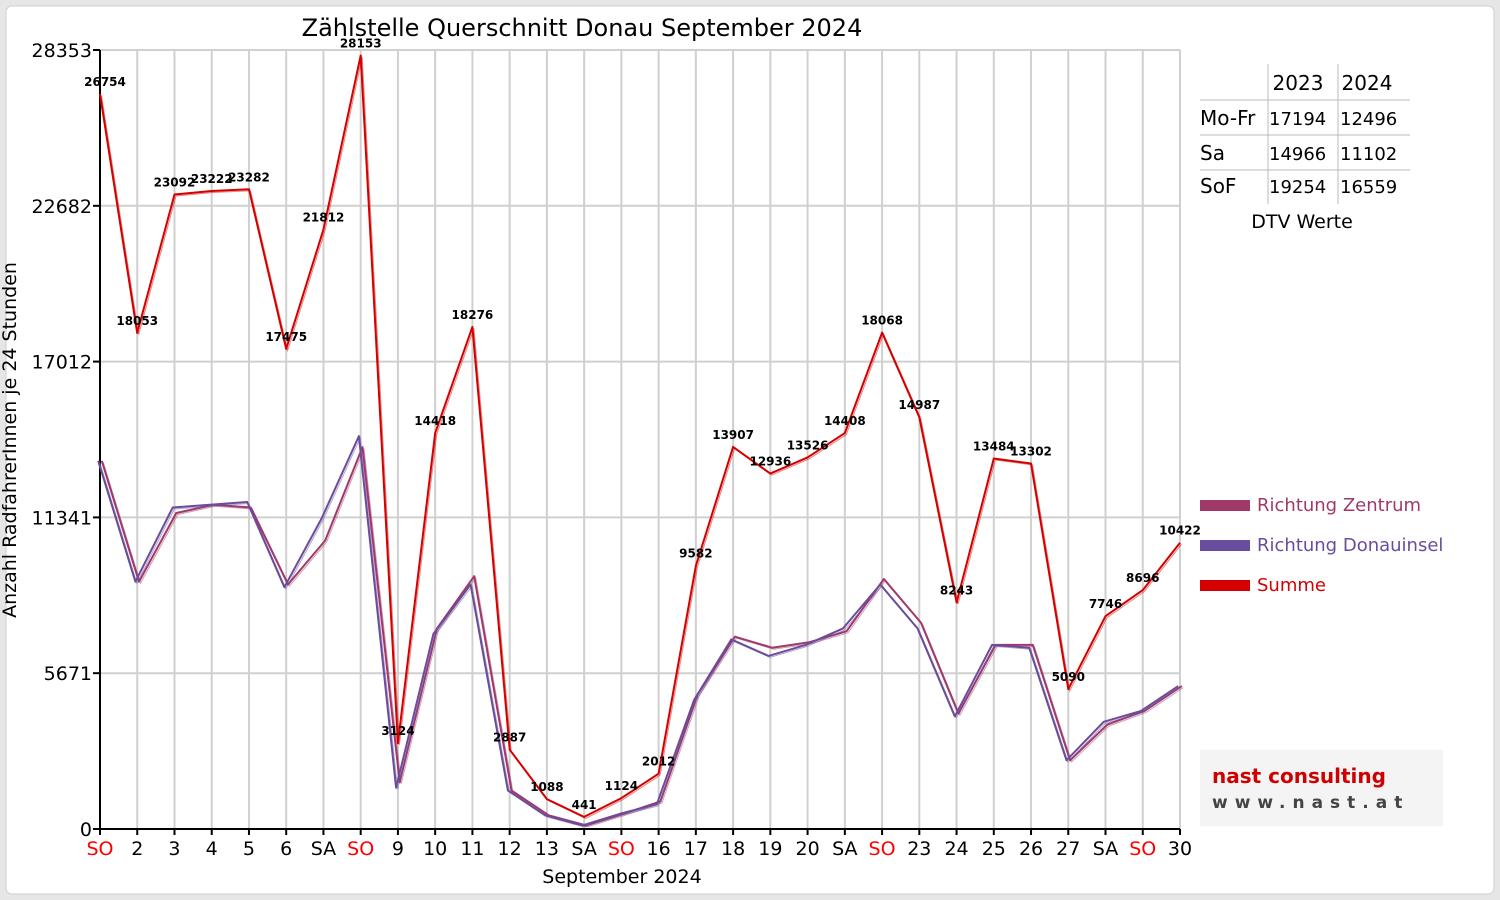 This screenshot has height=900, width=1500. I want to click on dtv-cell: 19254, so click(1297, 187).